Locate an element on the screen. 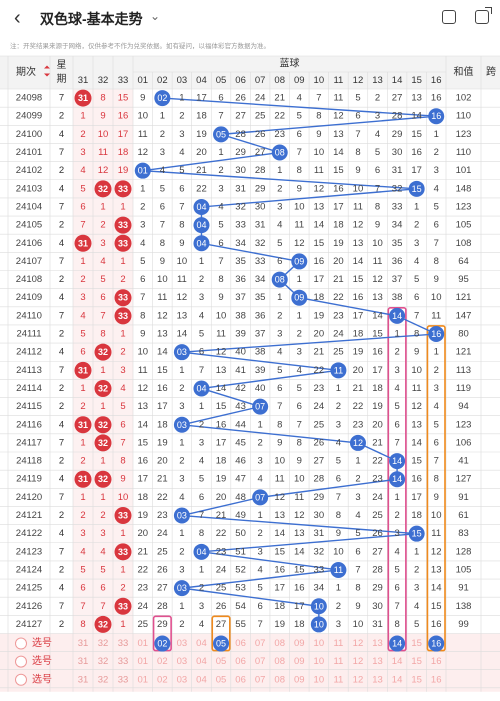 This screenshot has height=701, width=500. table-row: 24112 4 6 32 2 10 14 03 6 12 40 38 4 3 21 25 19 16 2 9 1 121 is located at coordinates (243, 352).